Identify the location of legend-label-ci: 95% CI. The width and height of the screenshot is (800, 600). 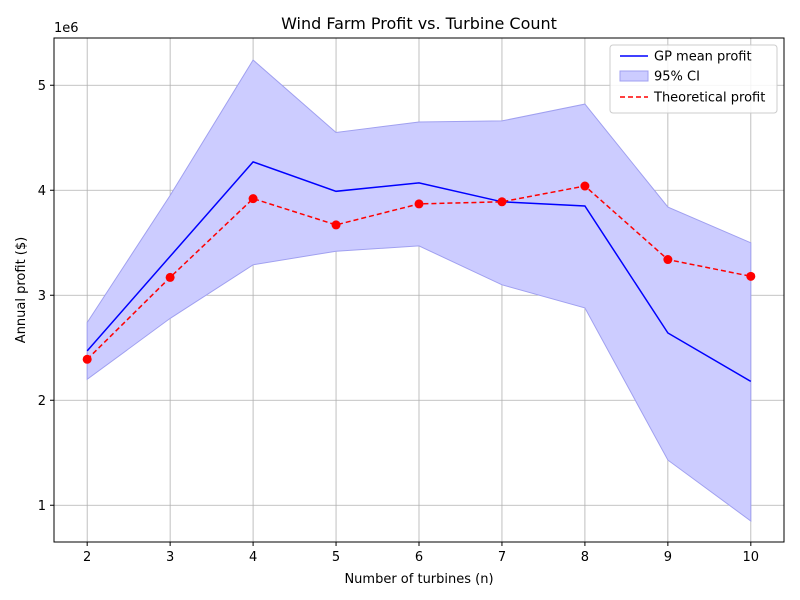
(677, 77).